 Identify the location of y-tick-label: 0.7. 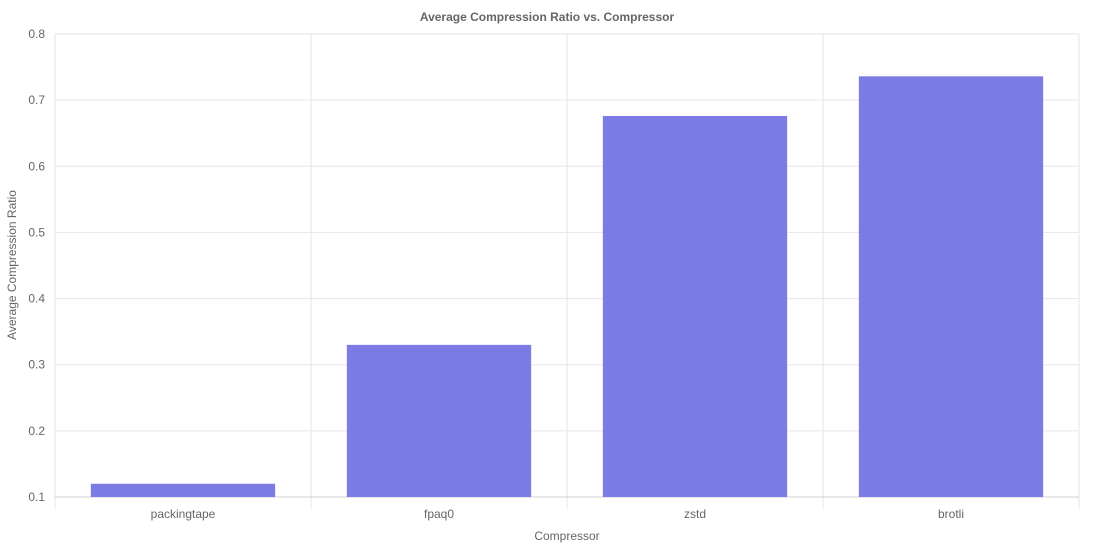
(36, 100).